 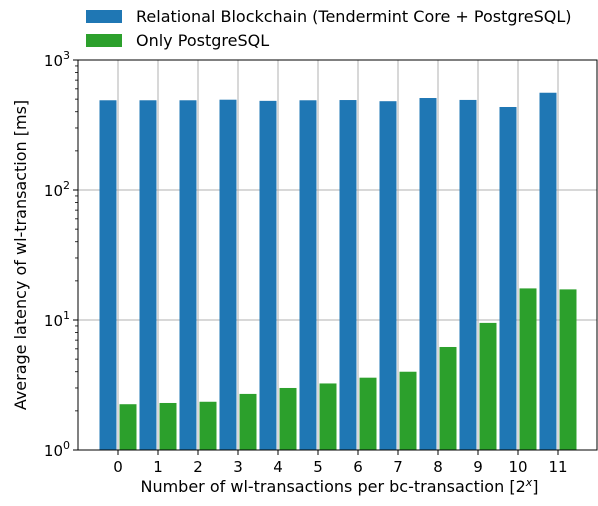 What do you see at coordinates (278, 467) in the screenshot?
I see `x-tick-label: 4` at bounding box center [278, 467].